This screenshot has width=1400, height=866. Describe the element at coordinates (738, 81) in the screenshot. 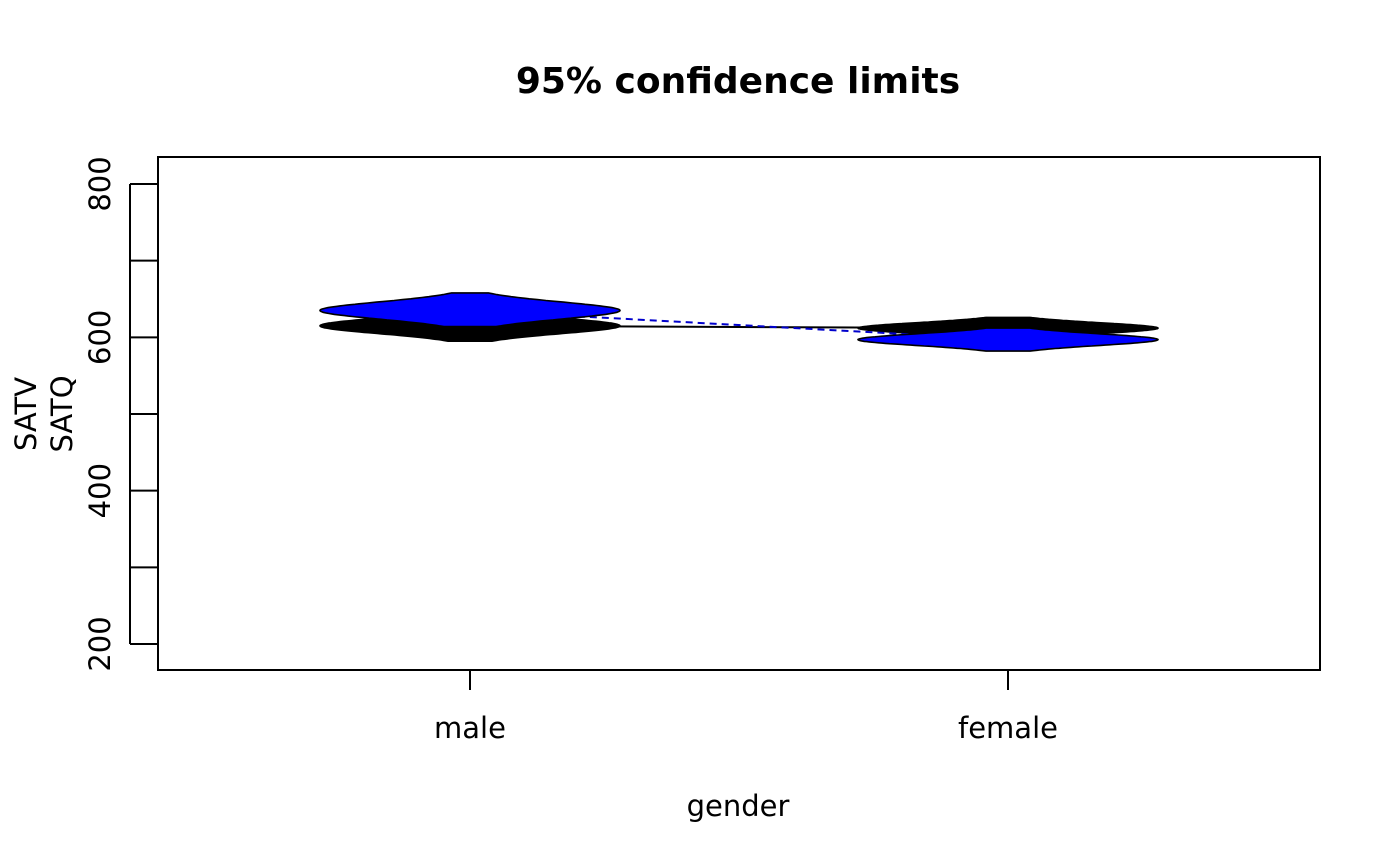

I see `chart-title: 95% confidence limits` at that location.